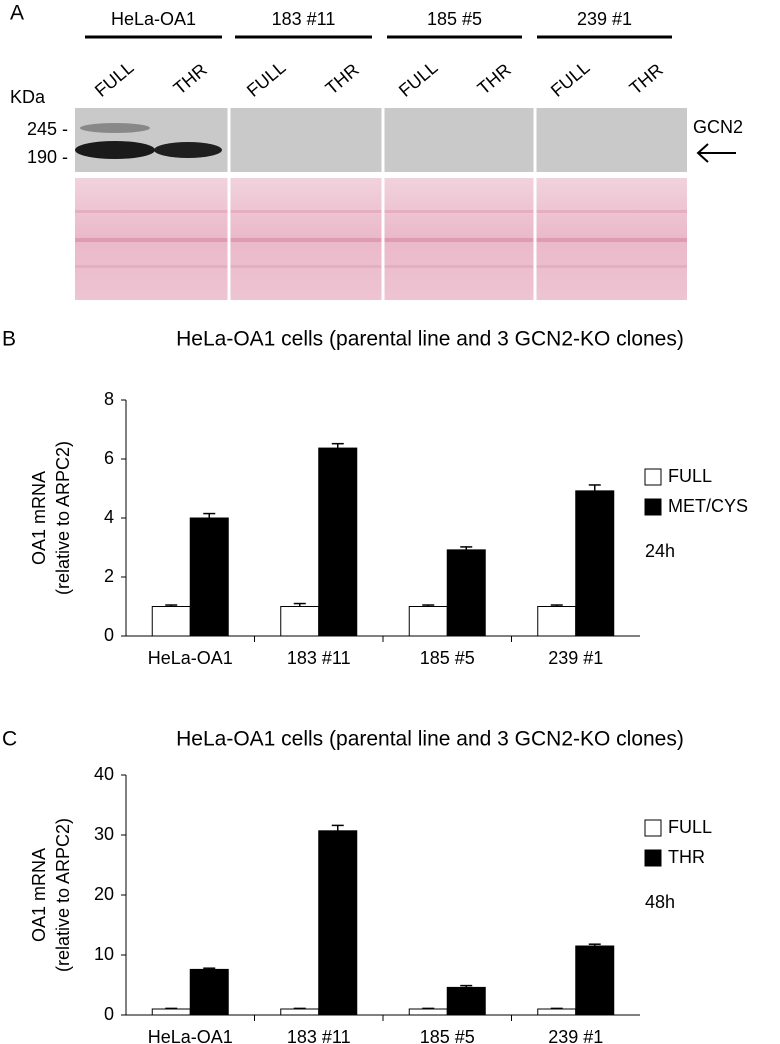  What do you see at coordinates (109, 458) in the screenshot?
I see `y-tick-label: 6` at bounding box center [109, 458].